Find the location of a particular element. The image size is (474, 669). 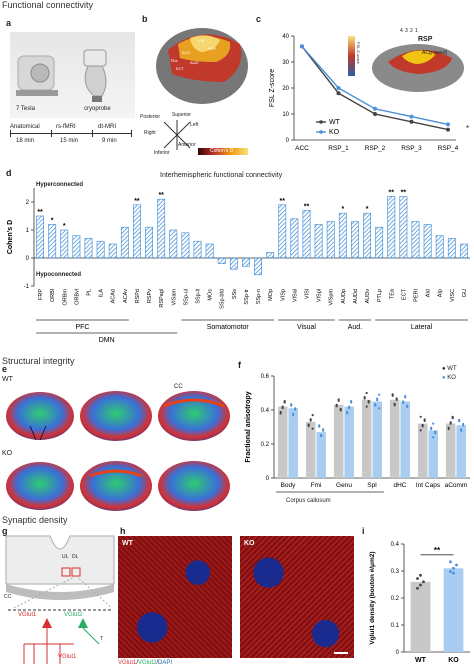

y-tick-label: 0.6 is located at coordinates (265, 377).